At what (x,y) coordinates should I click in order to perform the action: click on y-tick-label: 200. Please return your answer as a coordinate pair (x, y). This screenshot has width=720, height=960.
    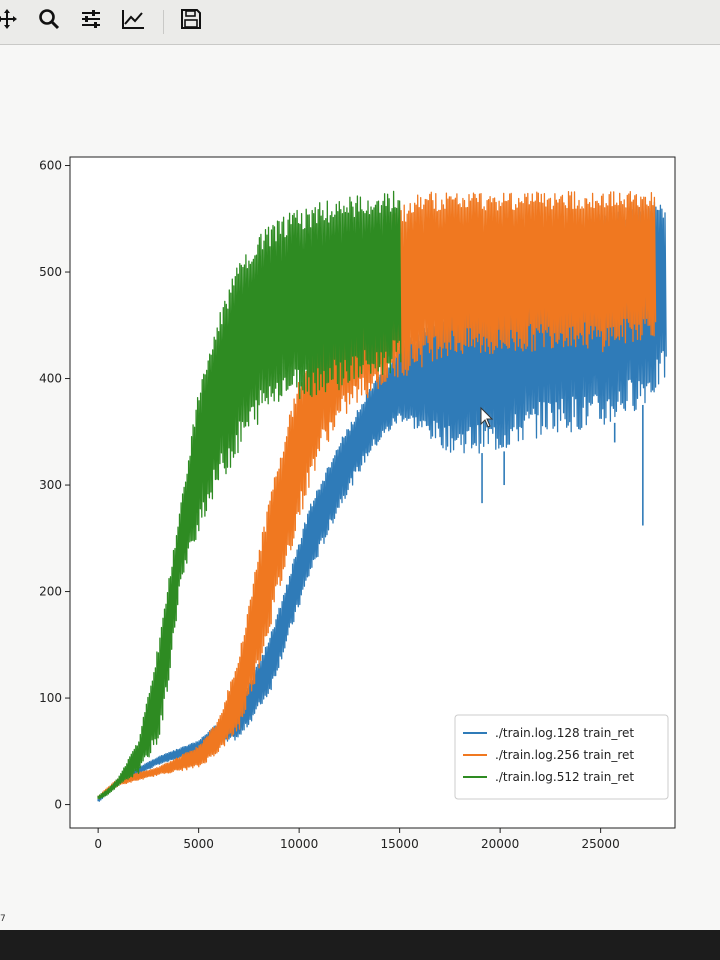
    Looking at the image, I should click on (50, 592).